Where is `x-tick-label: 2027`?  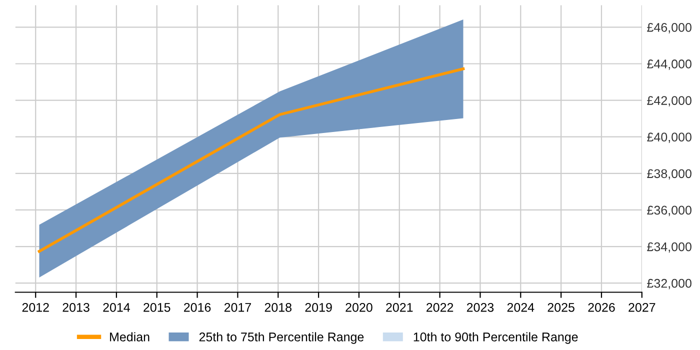
x-tick-label: 2027 is located at coordinates (642, 307).